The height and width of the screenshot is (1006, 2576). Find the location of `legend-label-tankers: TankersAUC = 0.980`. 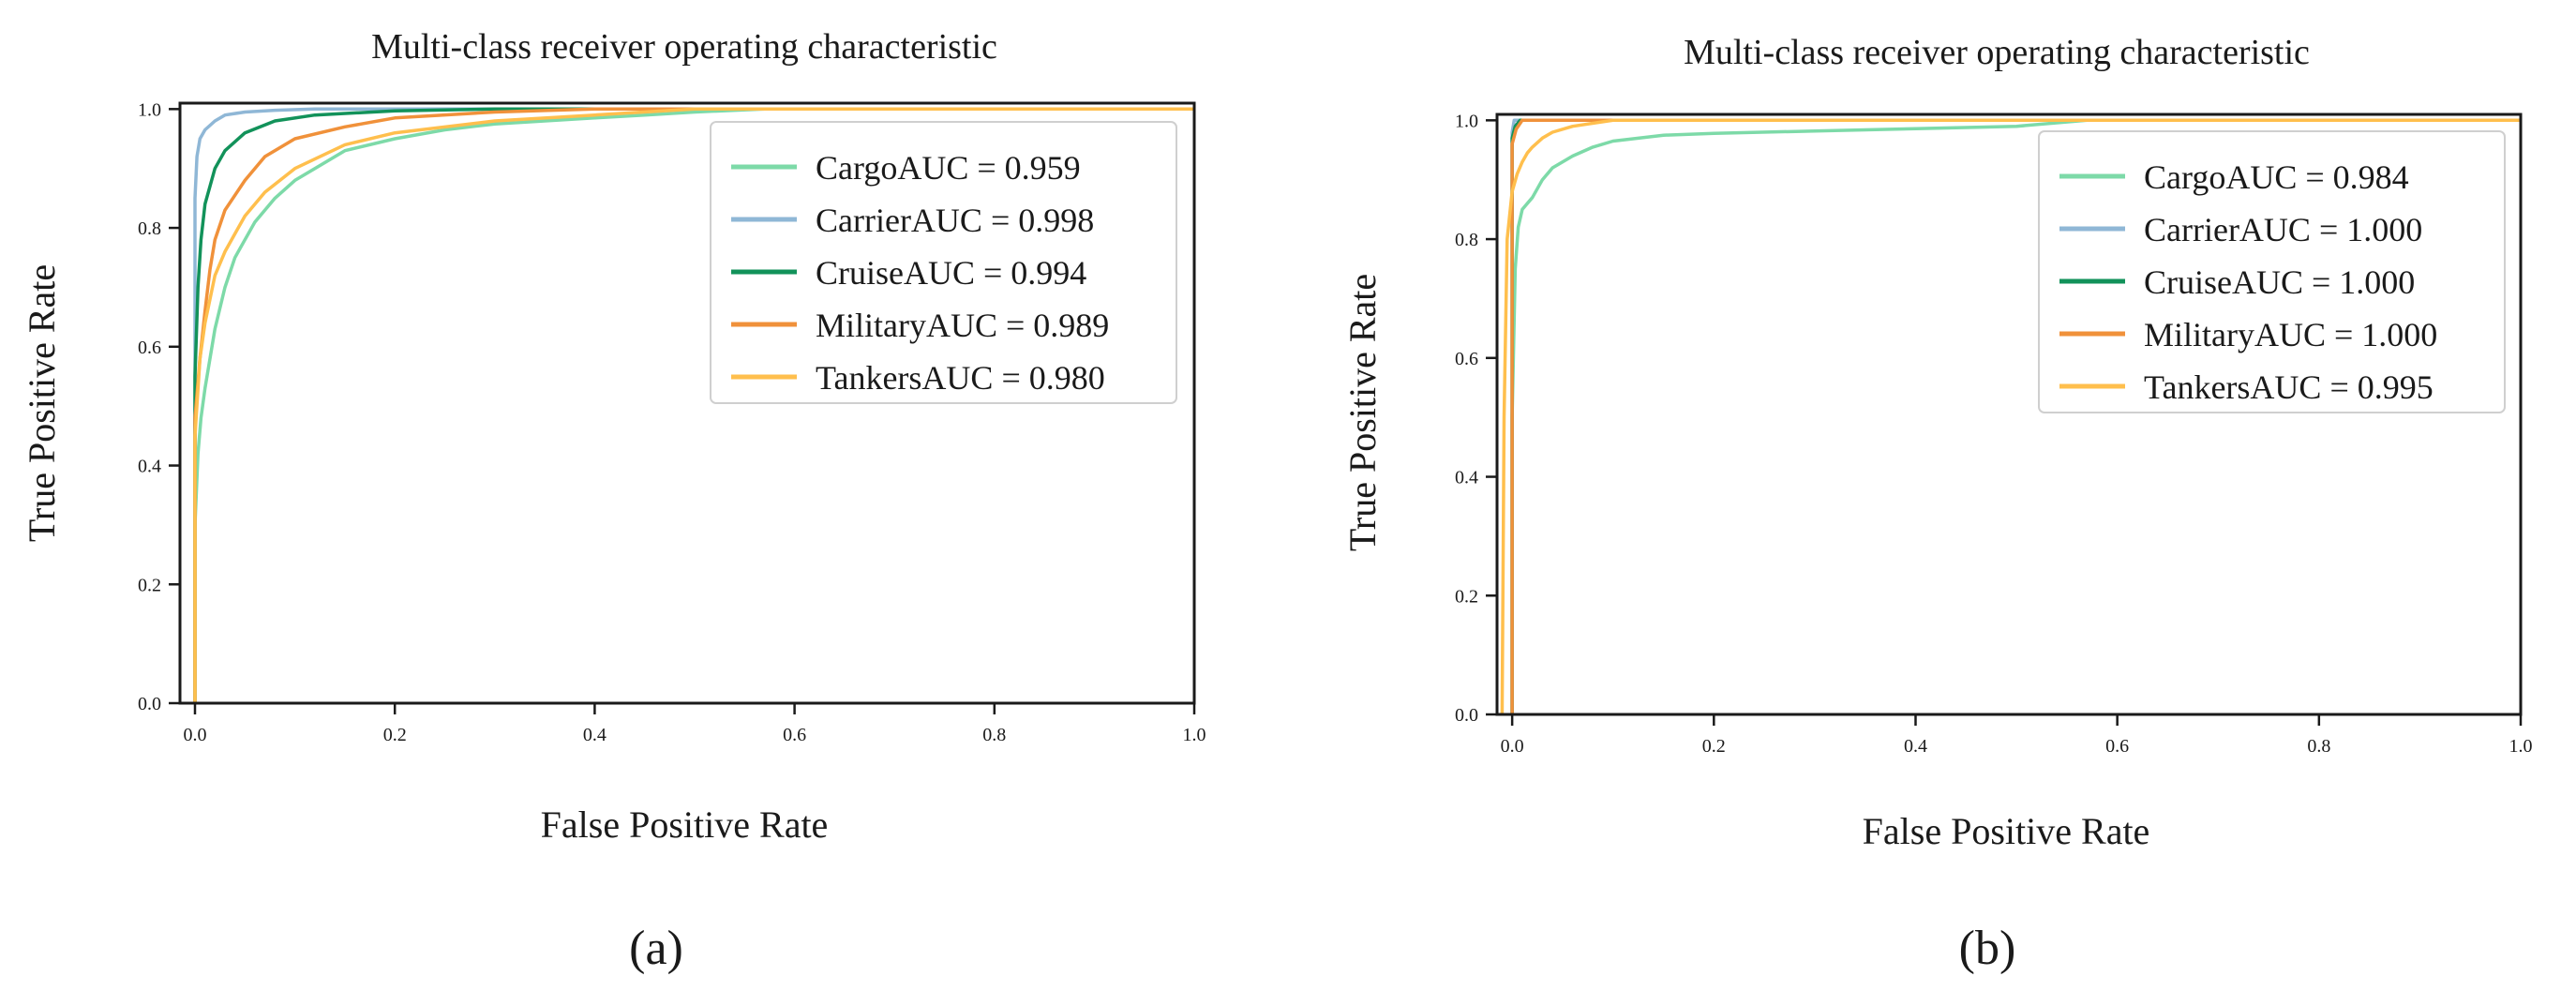

legend-label-tankers: TankersAUC = 0.980 is located at coordinates (960, 378).